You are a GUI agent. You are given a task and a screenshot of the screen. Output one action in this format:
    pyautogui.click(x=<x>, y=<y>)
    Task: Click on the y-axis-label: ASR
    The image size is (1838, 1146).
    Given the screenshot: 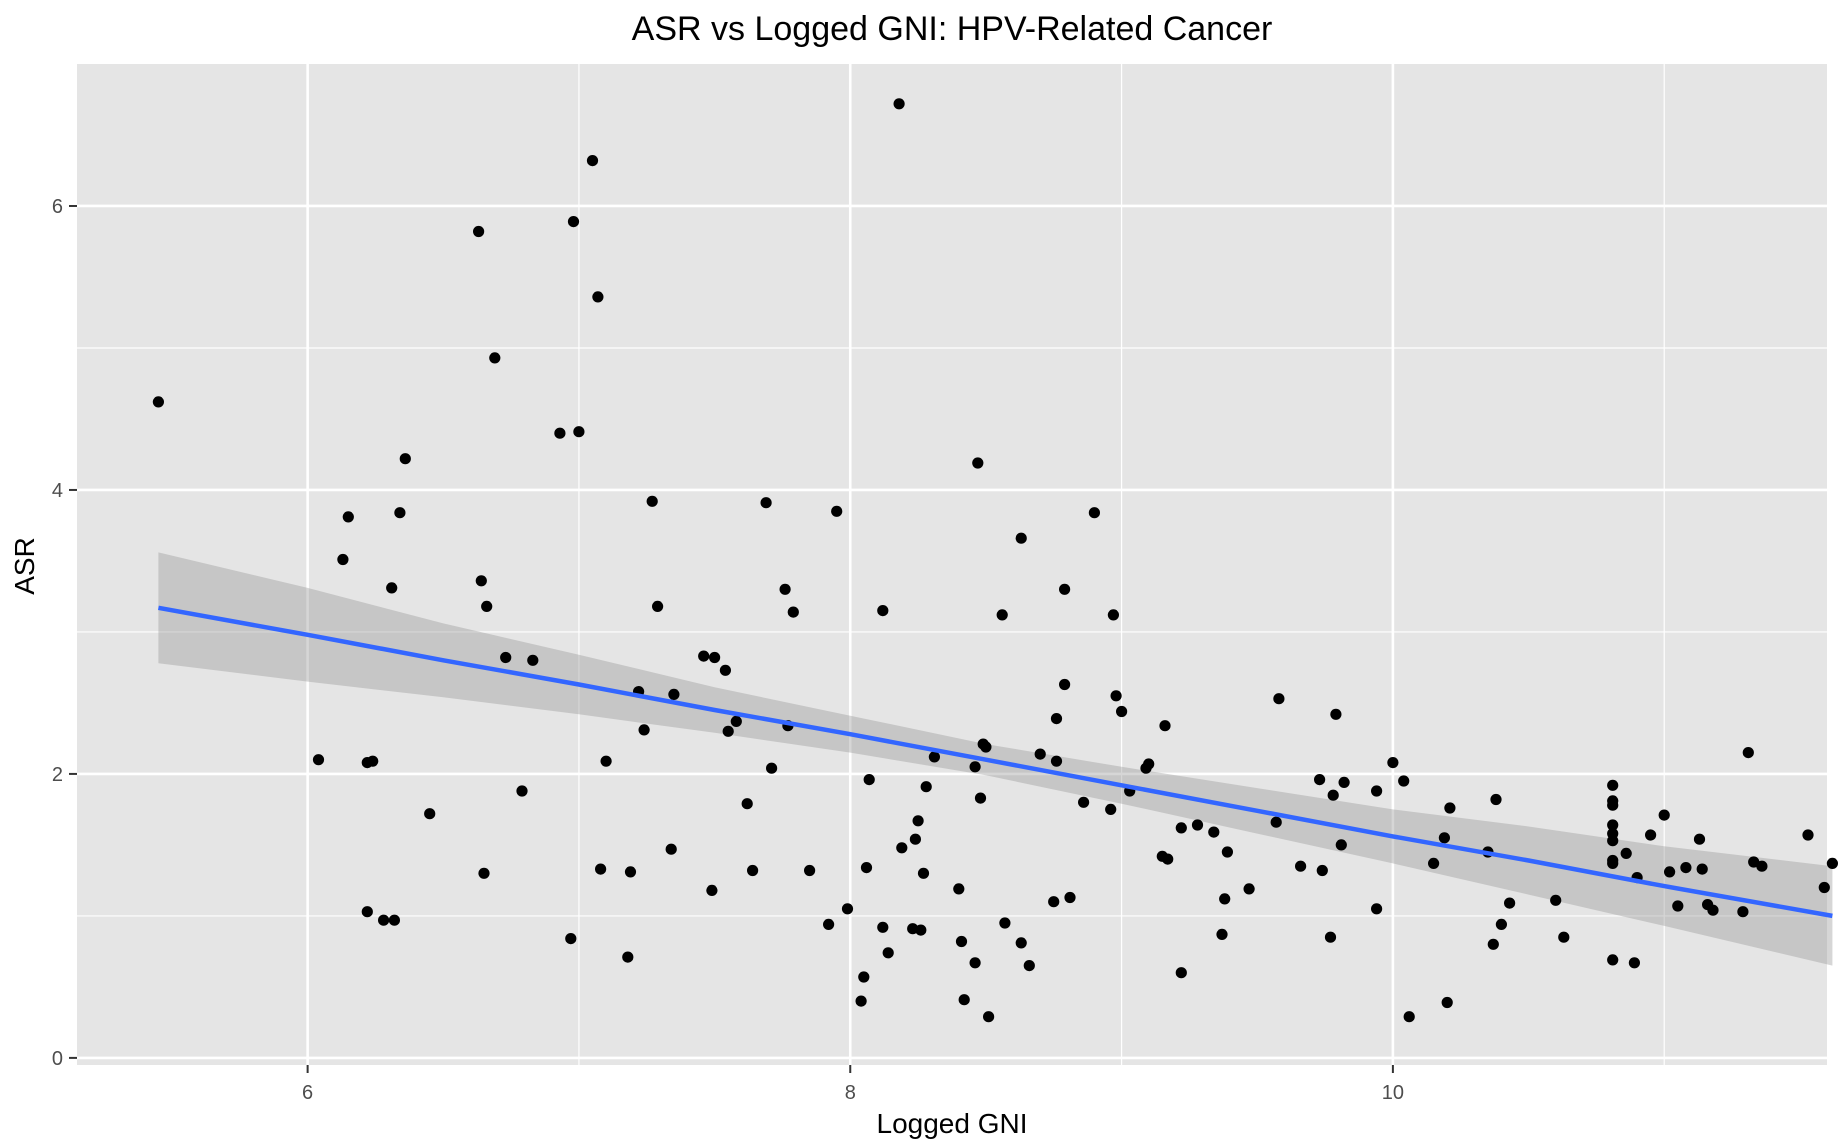 What is the action you would take?
    pyautogui.click(x=24, y=566)
    